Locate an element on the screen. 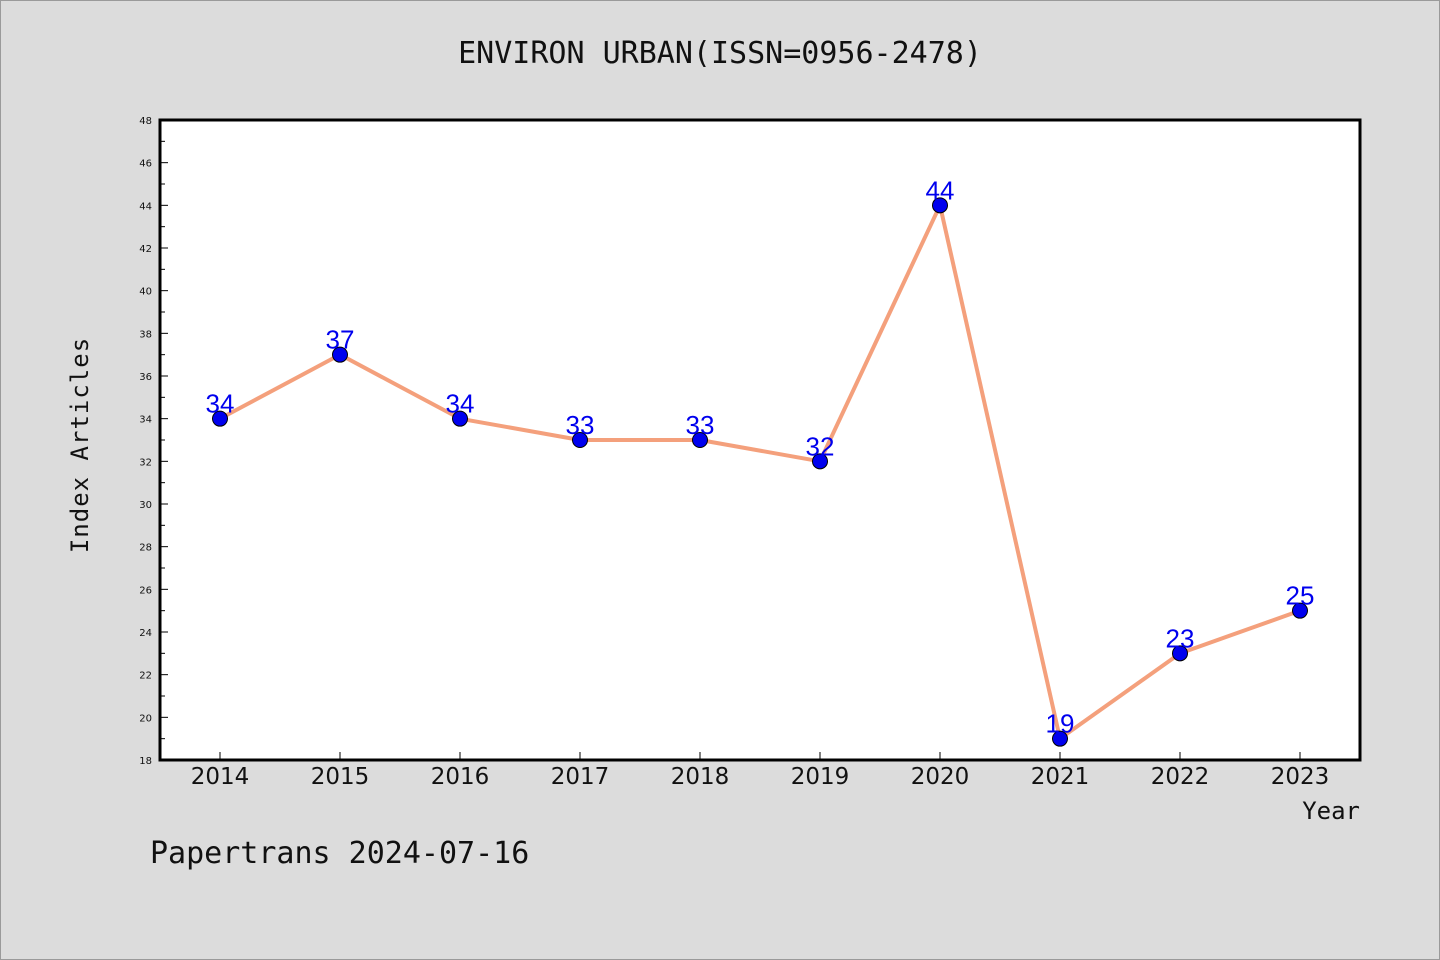 The image size is (1440, 960). y-tick-label: 18 is located at coordinates (145, 761).